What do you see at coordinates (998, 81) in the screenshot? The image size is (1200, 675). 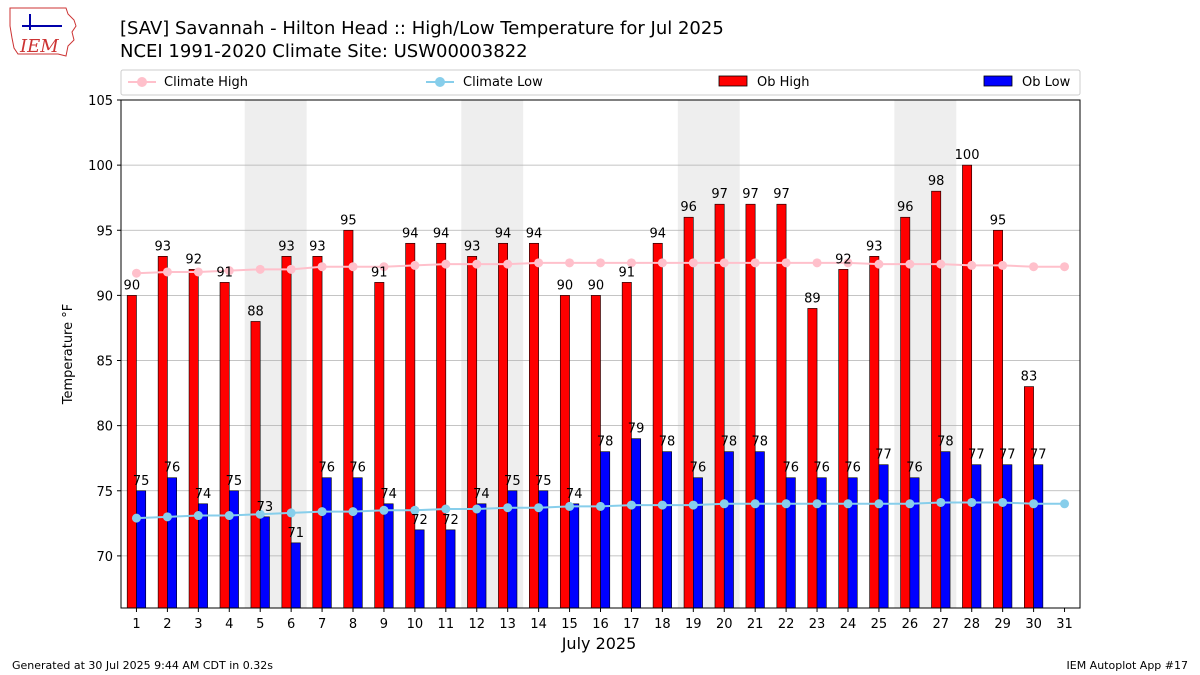 I see `legend-ob-low-swatch` at bounding box center [998, 81].